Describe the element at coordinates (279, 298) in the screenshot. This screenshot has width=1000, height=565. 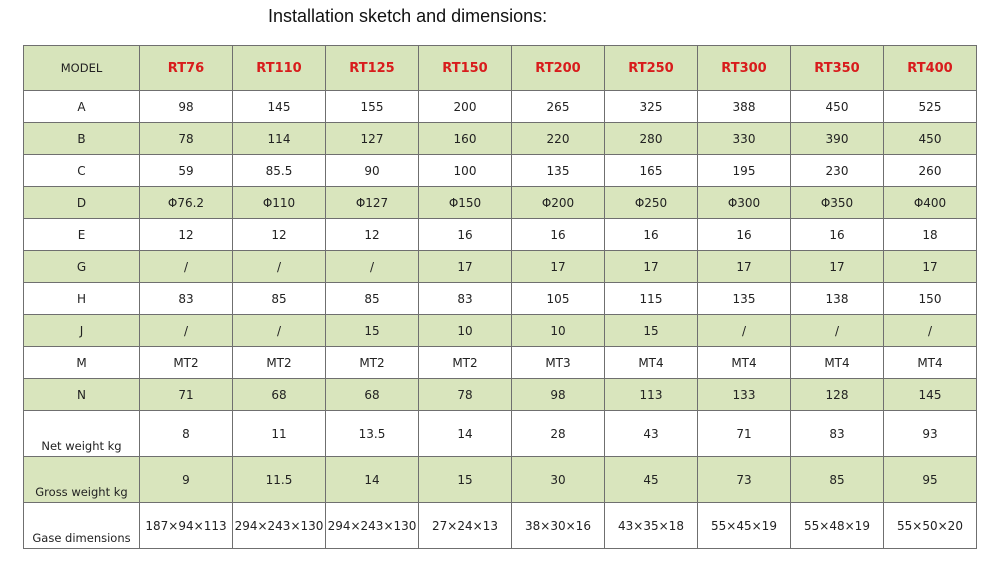
I see `table-cell: 85` at that location.